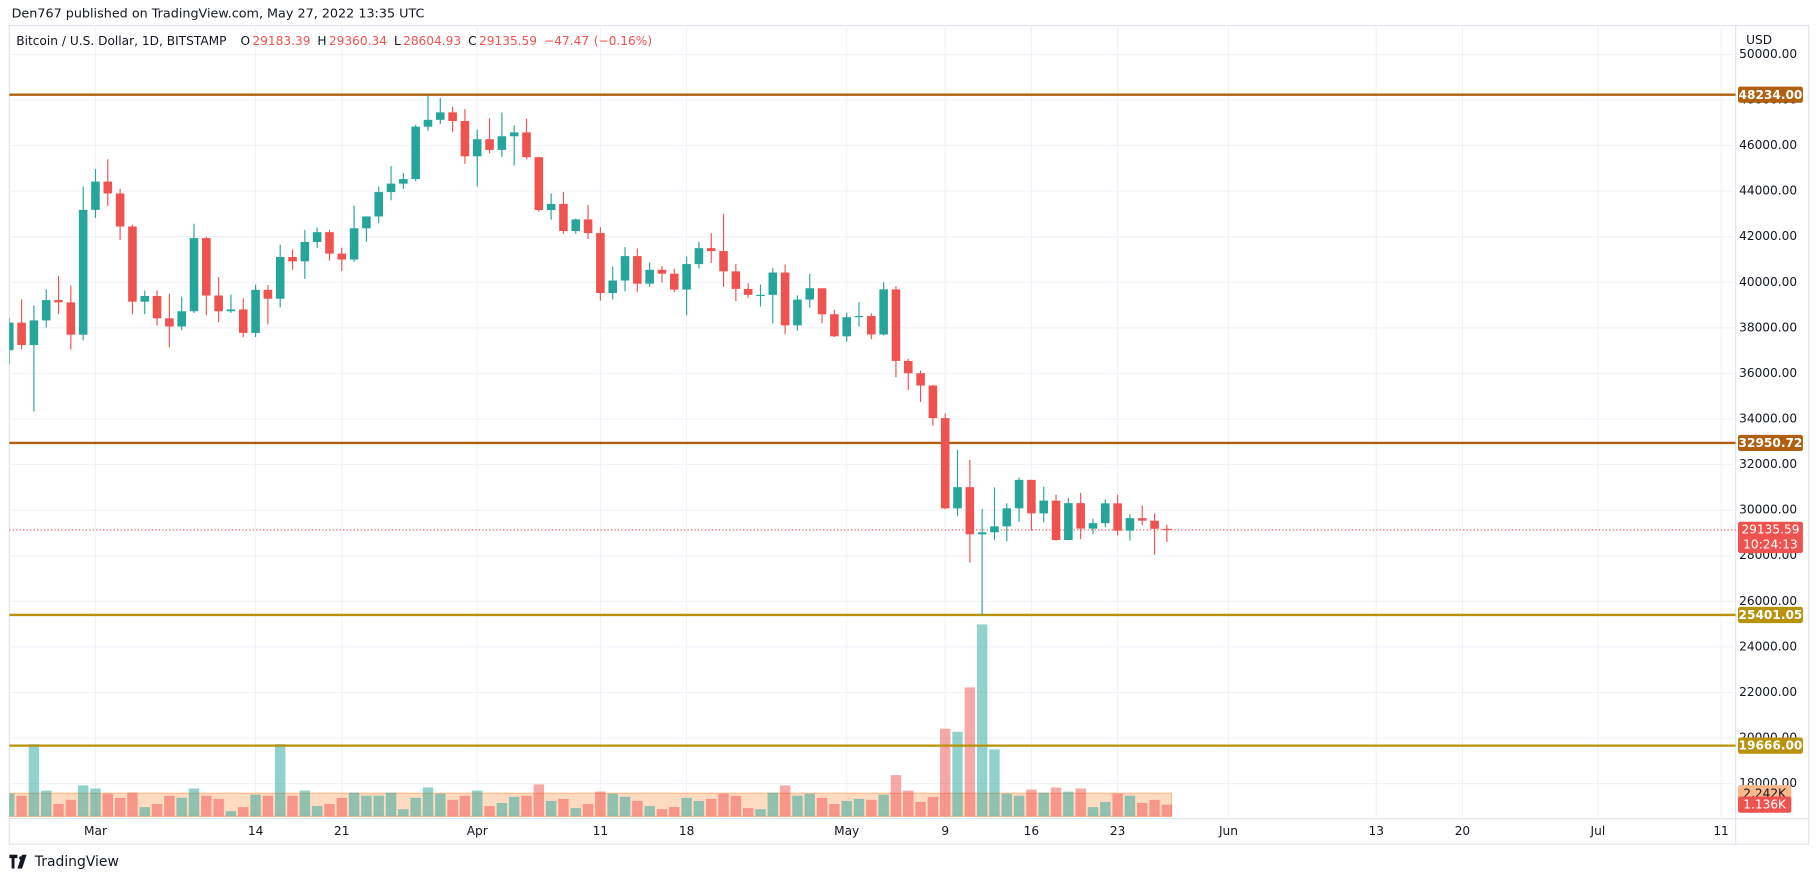  I want to click on x-tick-label: 9, so click(945, 831).